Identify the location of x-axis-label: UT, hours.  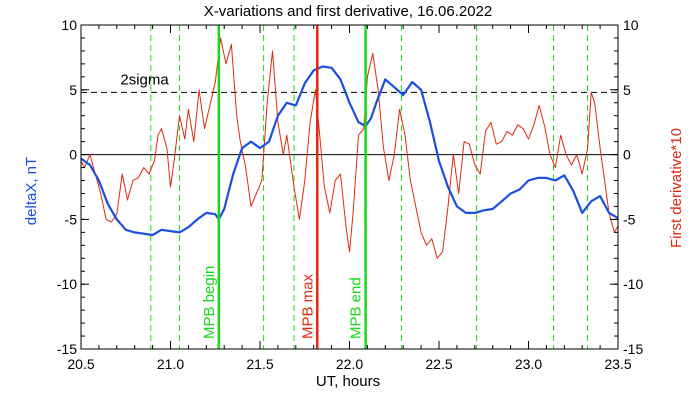
(348, 381).